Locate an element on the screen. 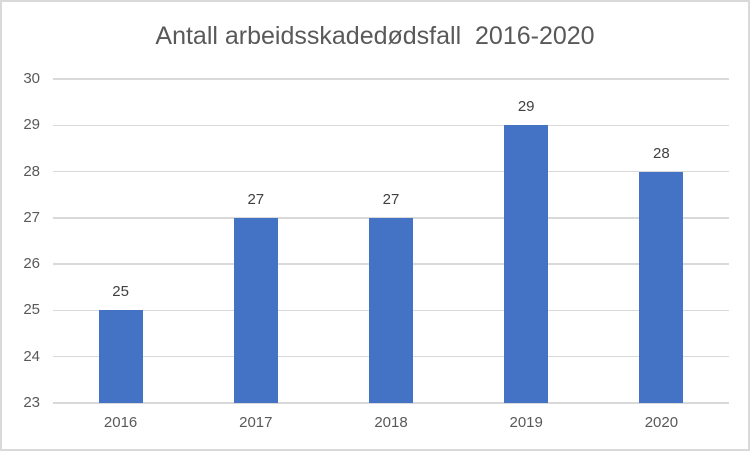 This screenshot has height=451, width=750. x-axis-line is located at coordinates (391, 403).